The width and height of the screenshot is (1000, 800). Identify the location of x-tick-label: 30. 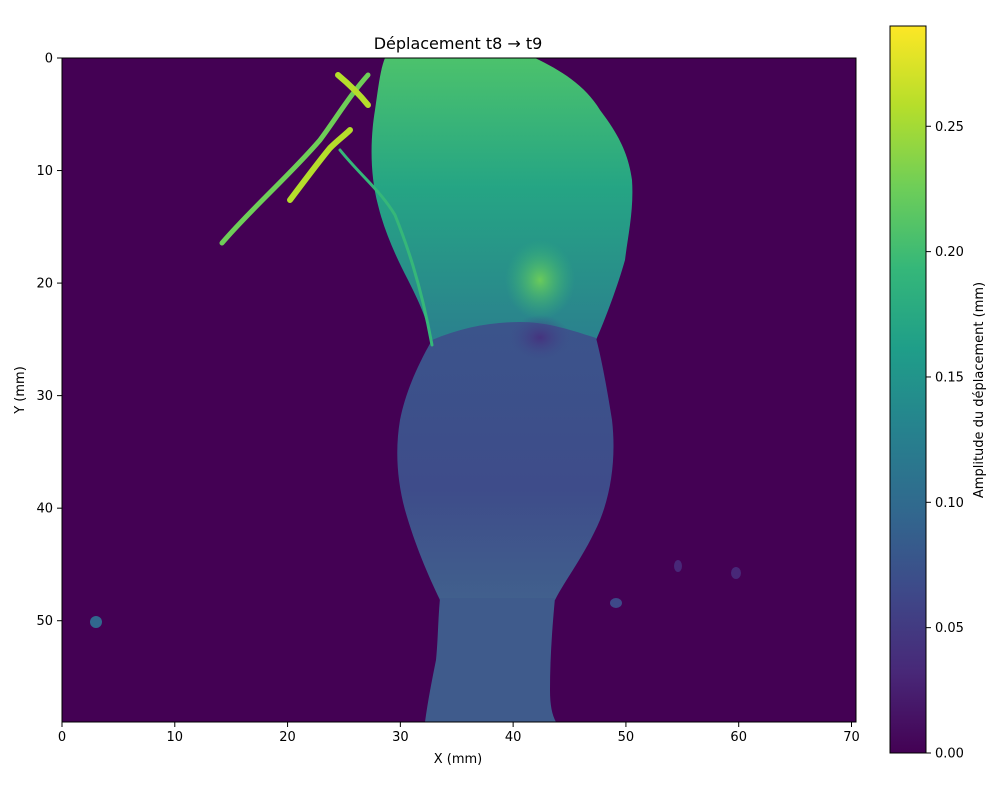
(400, 737).